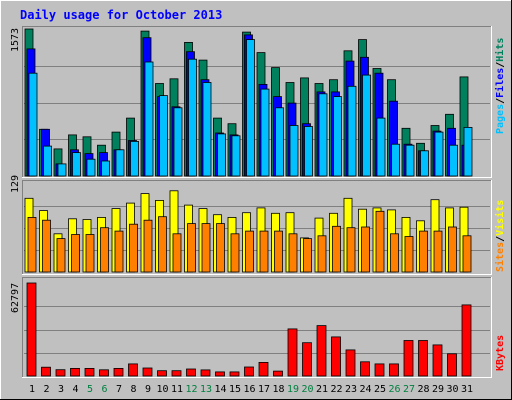 This screenshot has width=512, height=400. What do you see at coordinates (264, 389) in the screenshot?
I see `x-label-day-17: 17` at bounding box center [264, 389].